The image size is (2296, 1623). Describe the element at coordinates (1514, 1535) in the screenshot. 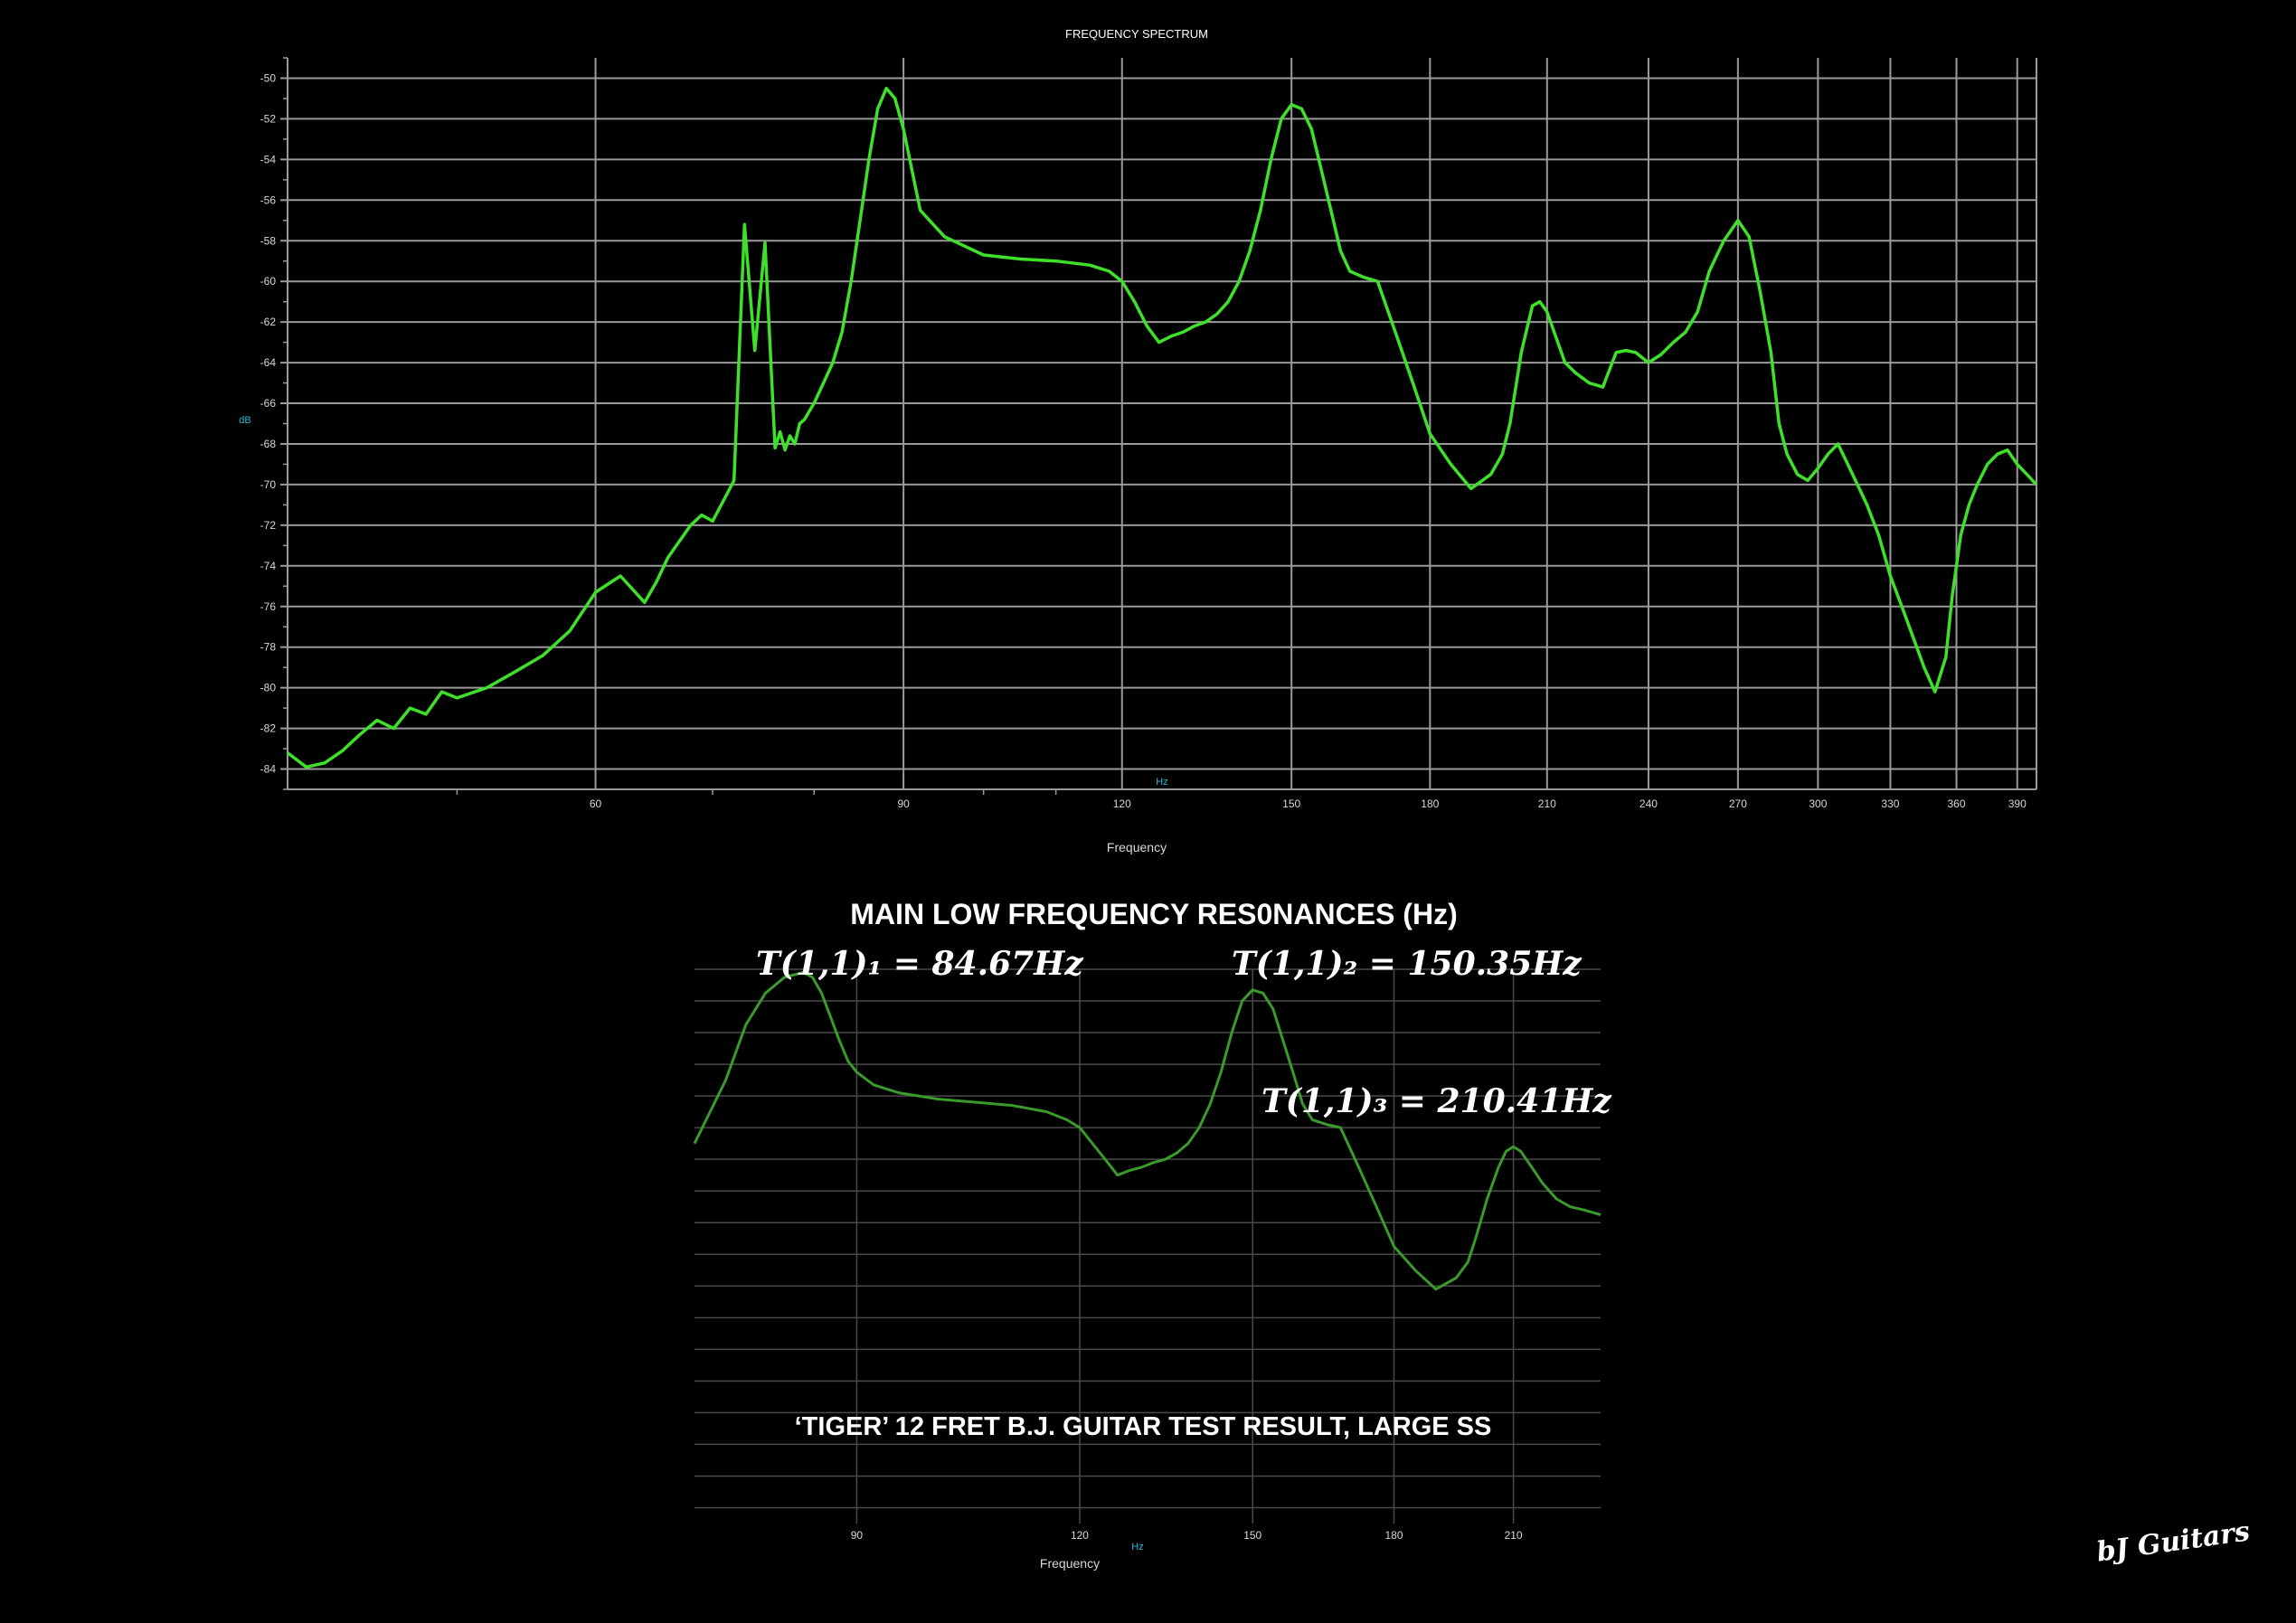

I see `zoom-x-tick-label: 210` at that location.